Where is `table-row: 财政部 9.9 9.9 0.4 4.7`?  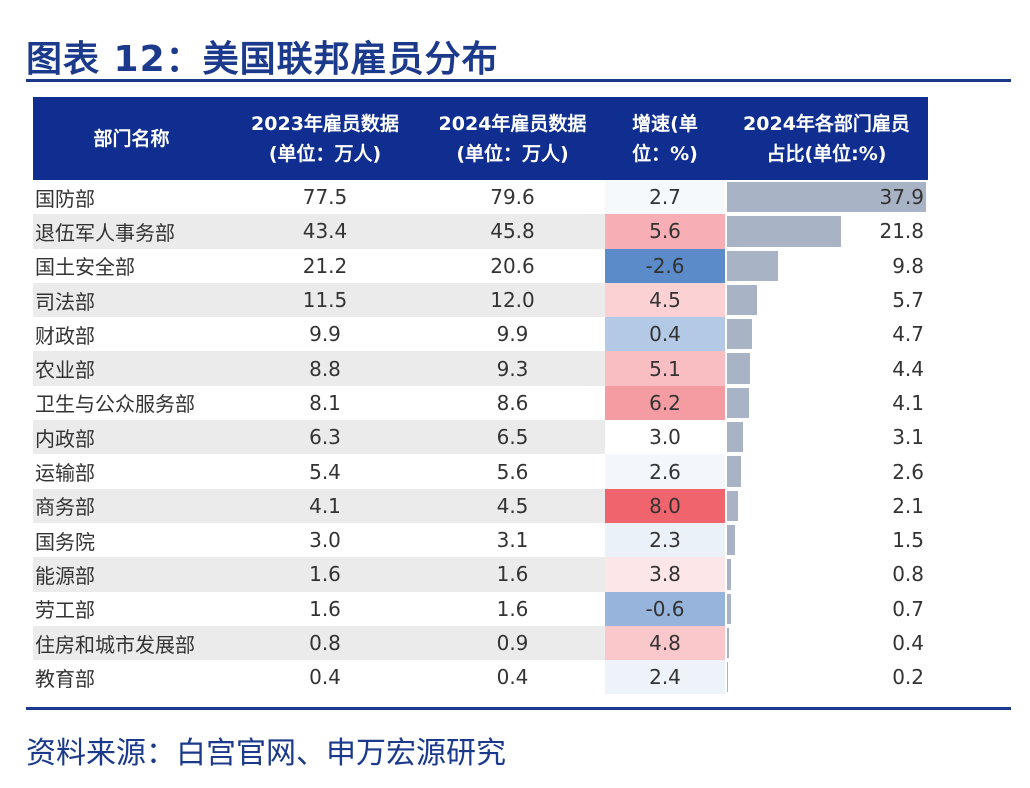
table-row: 财政部 9.9 9.9 0.4 4.7 is located at coordinates (480, 334).